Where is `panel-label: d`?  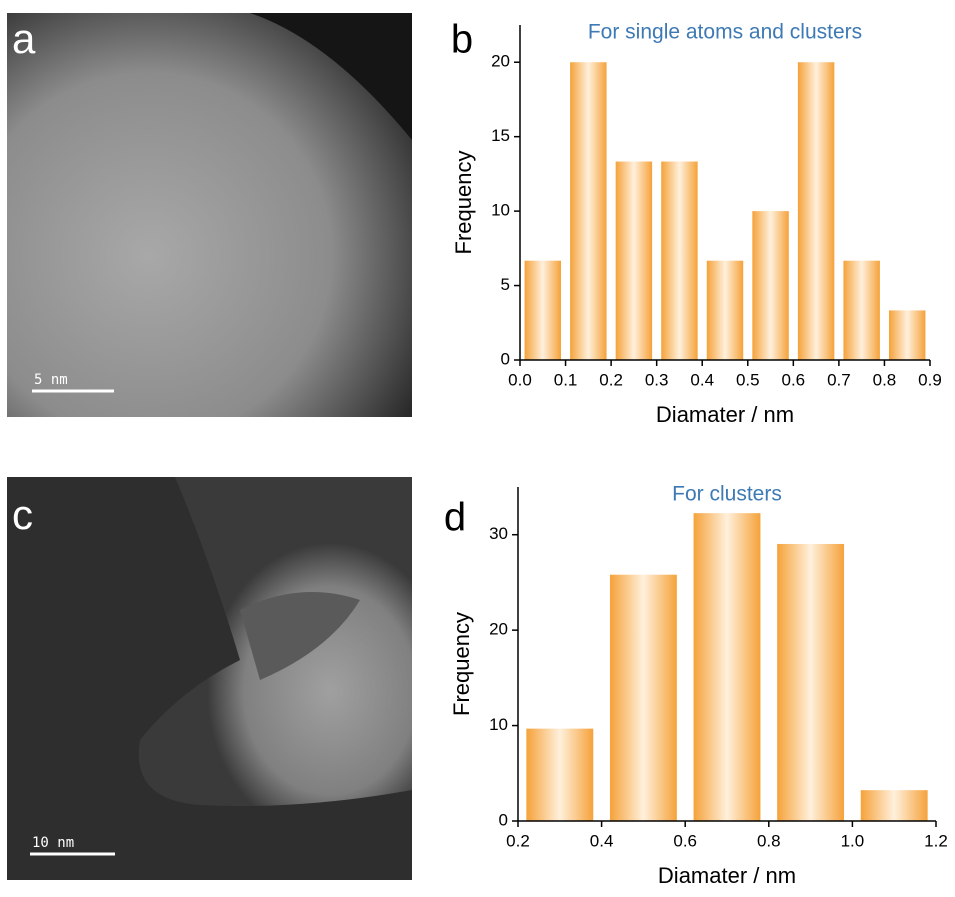 panel-label: d is located at coordinates (455, 518).